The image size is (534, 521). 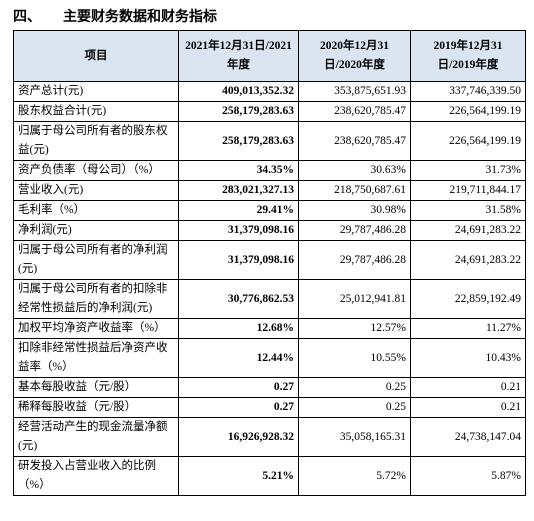 What do you see at coordinates (238, 91) in the screenshot?
I see `value-cell: 409,013,352.32` at bounding box center [238, 91].